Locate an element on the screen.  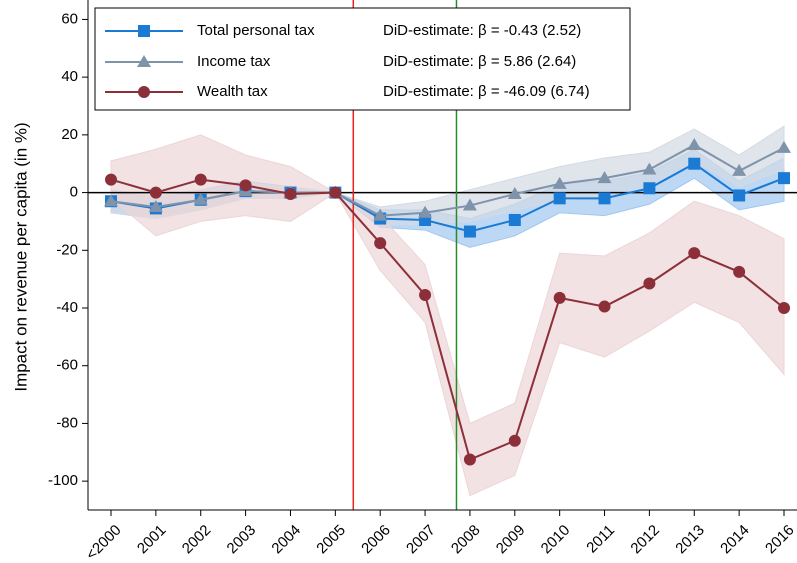
series-line is located at coordinates (447, 180).